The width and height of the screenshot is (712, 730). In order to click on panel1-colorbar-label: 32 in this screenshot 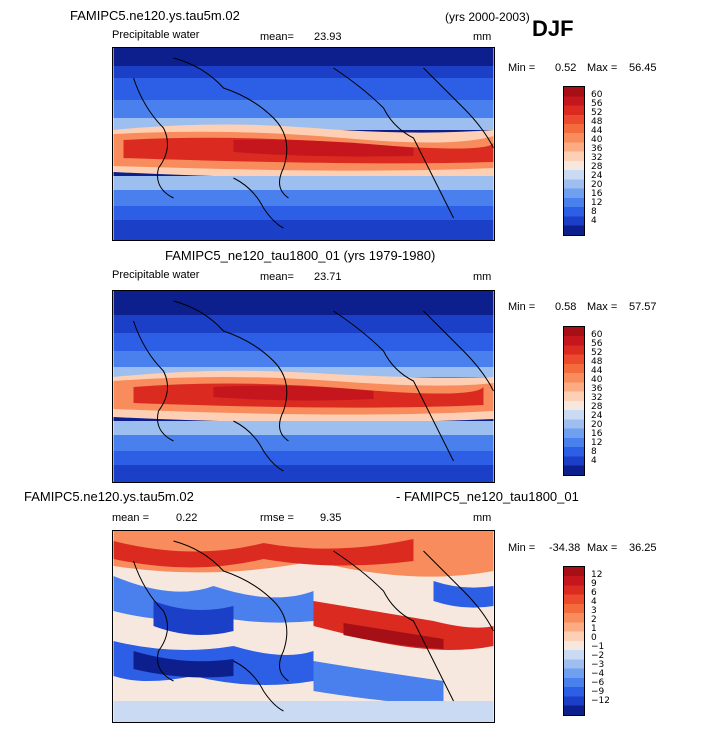, I will do `click(597, 158)`.